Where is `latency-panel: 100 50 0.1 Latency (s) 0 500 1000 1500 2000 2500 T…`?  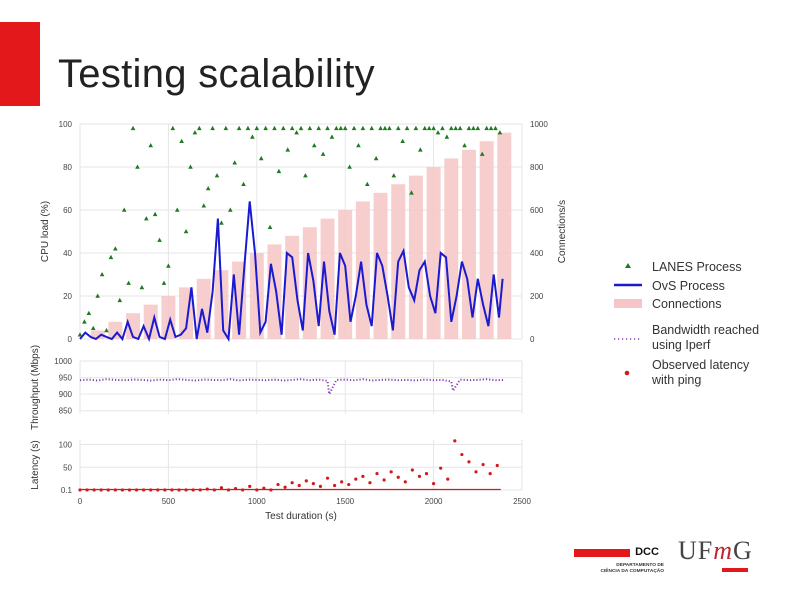
latency-panel: 100 50 0.1 Latency (s) 0 500 1000 1500 2000 2500 T… is located at coordinates (280, 480).